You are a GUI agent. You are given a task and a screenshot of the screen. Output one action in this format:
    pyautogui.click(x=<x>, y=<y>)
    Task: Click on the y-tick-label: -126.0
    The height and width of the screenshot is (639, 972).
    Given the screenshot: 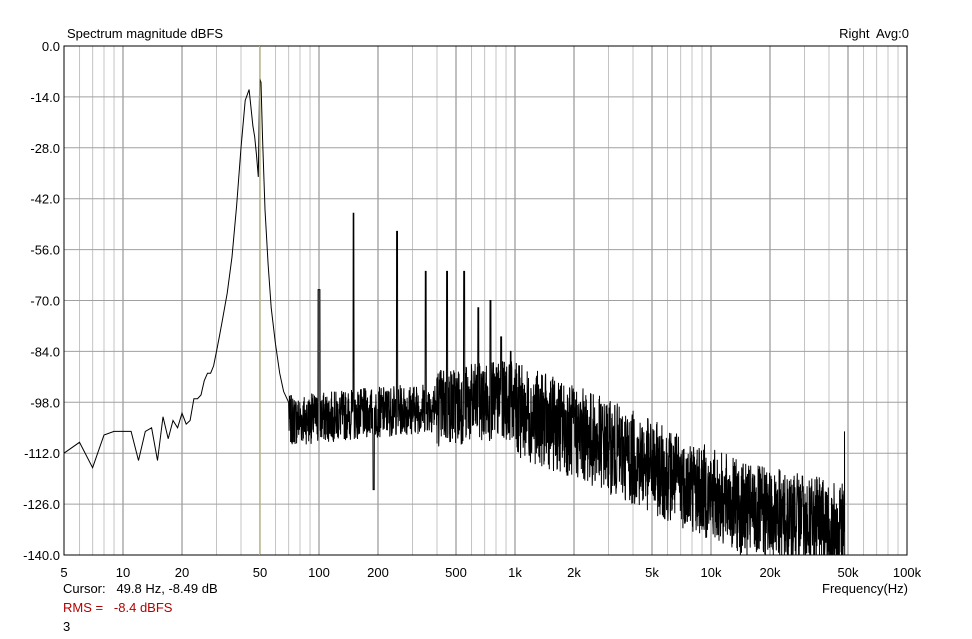 What is the action you would take?
    pyautogui.click(x=41, y=504)
    